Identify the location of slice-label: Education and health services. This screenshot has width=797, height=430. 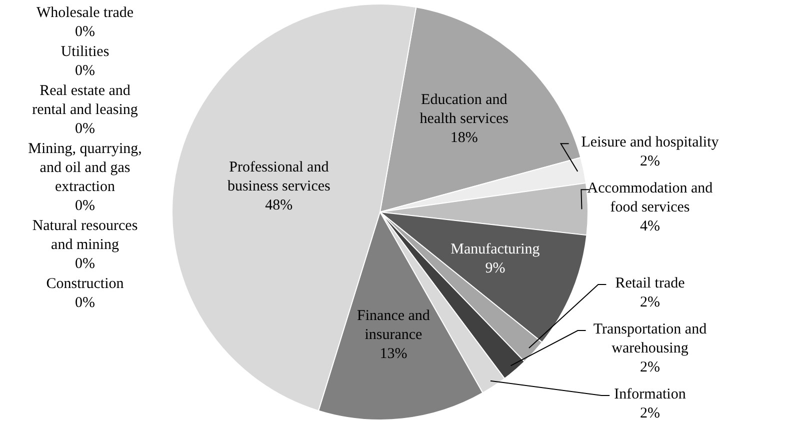
(464, 110).